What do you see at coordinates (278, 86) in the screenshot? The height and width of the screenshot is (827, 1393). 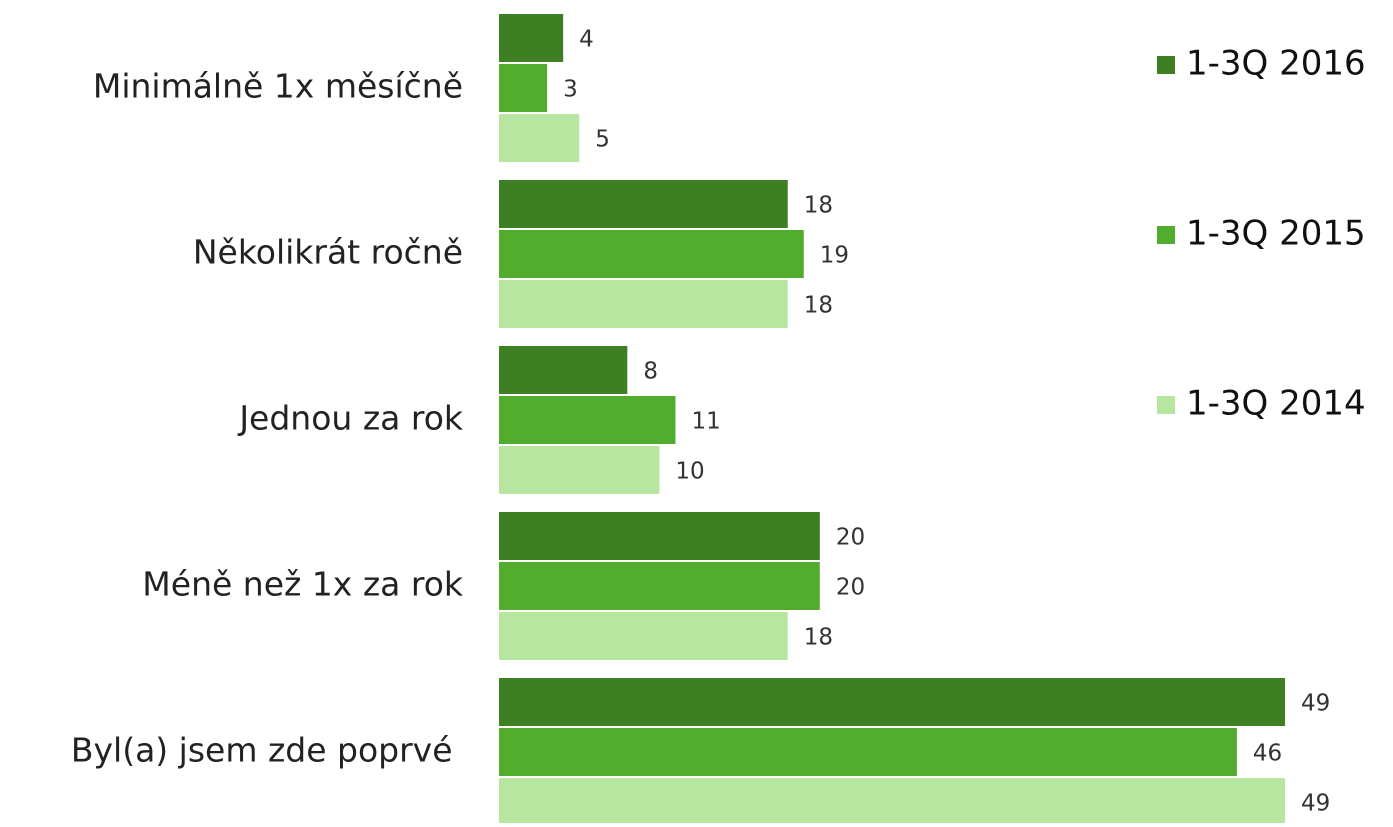 I see `category-label: Minimálně 1x měsíčně` at bounding box center [278, 86].